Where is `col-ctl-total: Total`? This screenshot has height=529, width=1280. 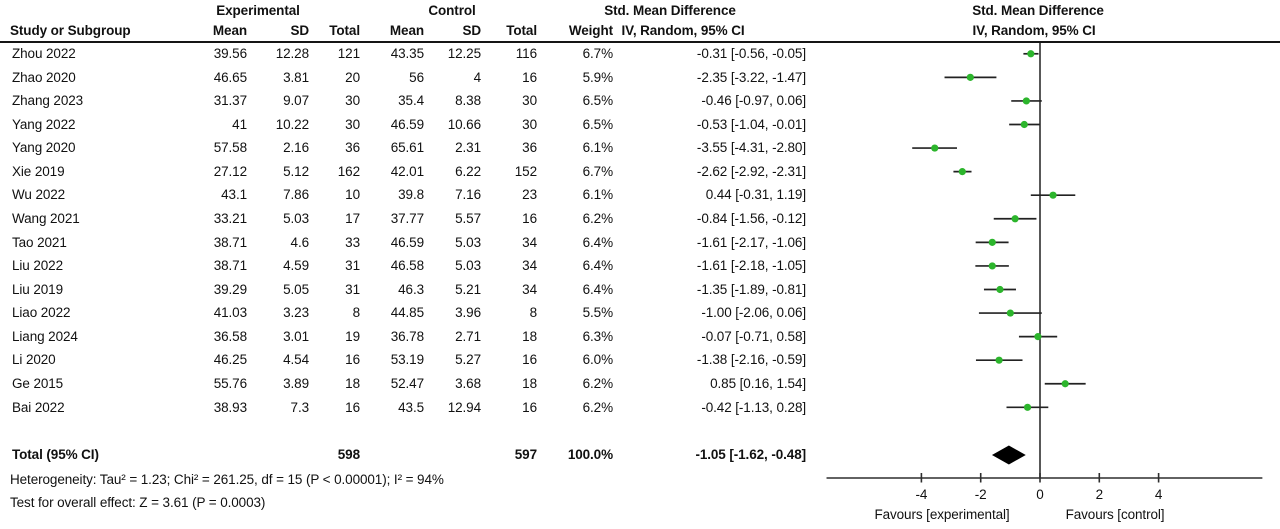 col-ctl-total: Total is located at coordinates (521, 30).